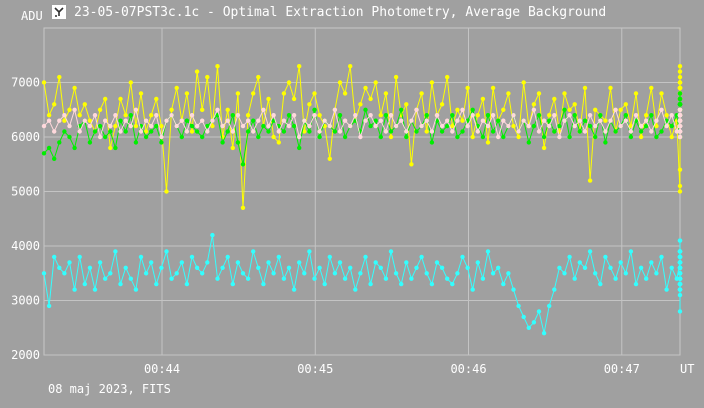 Image resolution: width=704 pixels, height=408 pixels. I want to click on y-tick-label: 3000, so click(25, 301).